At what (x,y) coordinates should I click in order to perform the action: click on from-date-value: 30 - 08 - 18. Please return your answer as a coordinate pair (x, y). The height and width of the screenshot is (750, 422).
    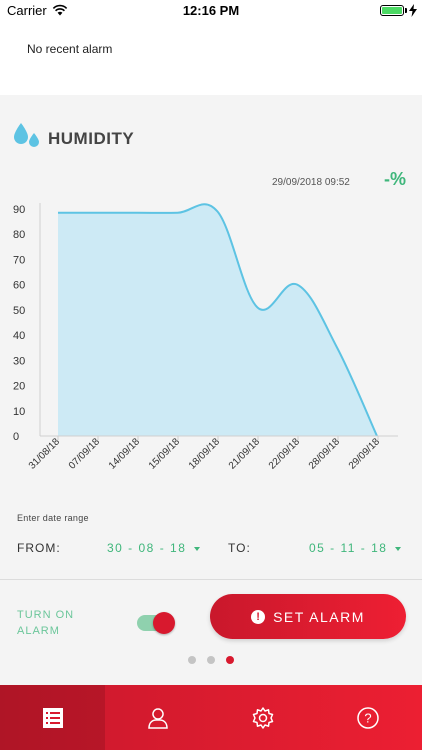
    Looking at the image, I should click on (147, 548).